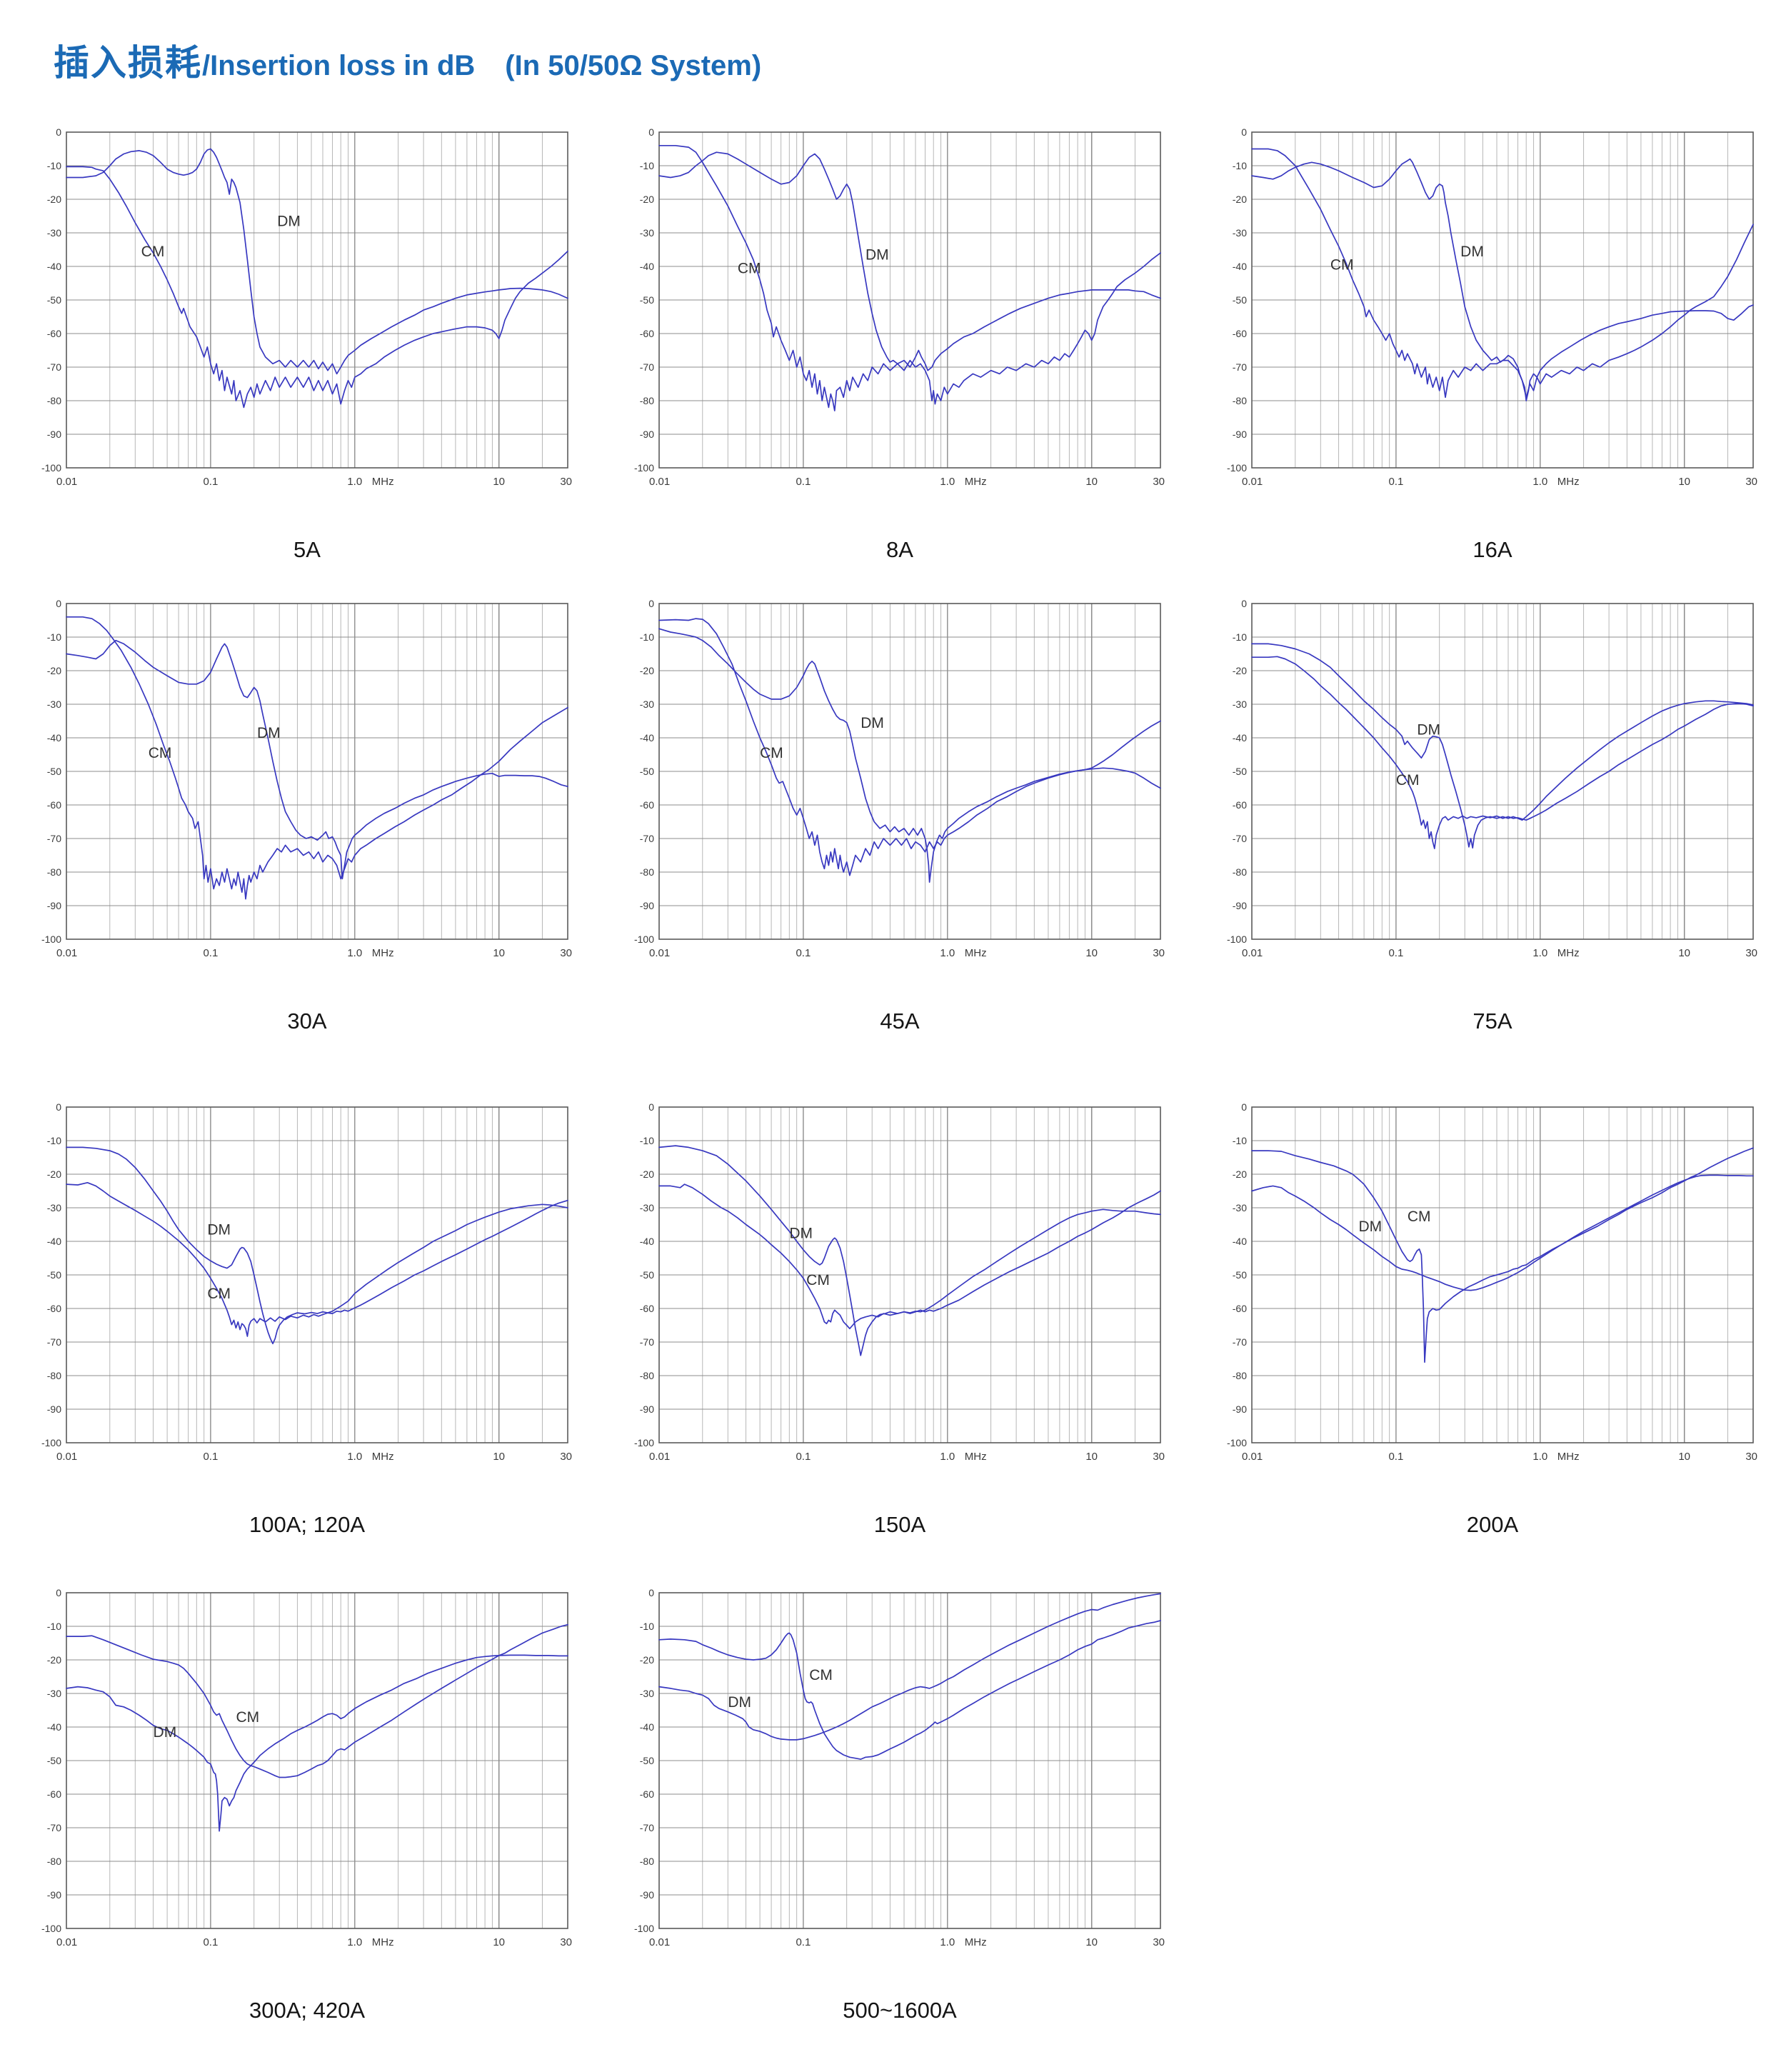  I want to click on chart-caption: 300A; 420A, so click(307, 2011).